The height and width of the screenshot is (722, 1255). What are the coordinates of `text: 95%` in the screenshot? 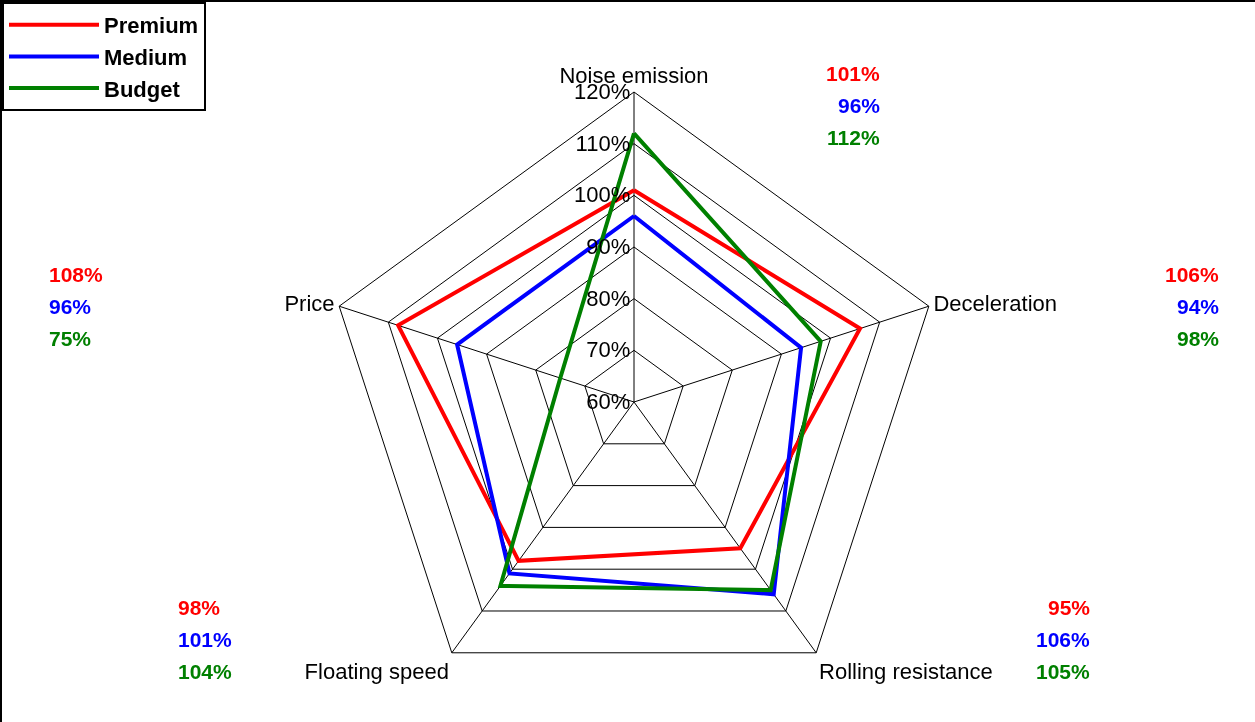 It's located at (1069, 607).